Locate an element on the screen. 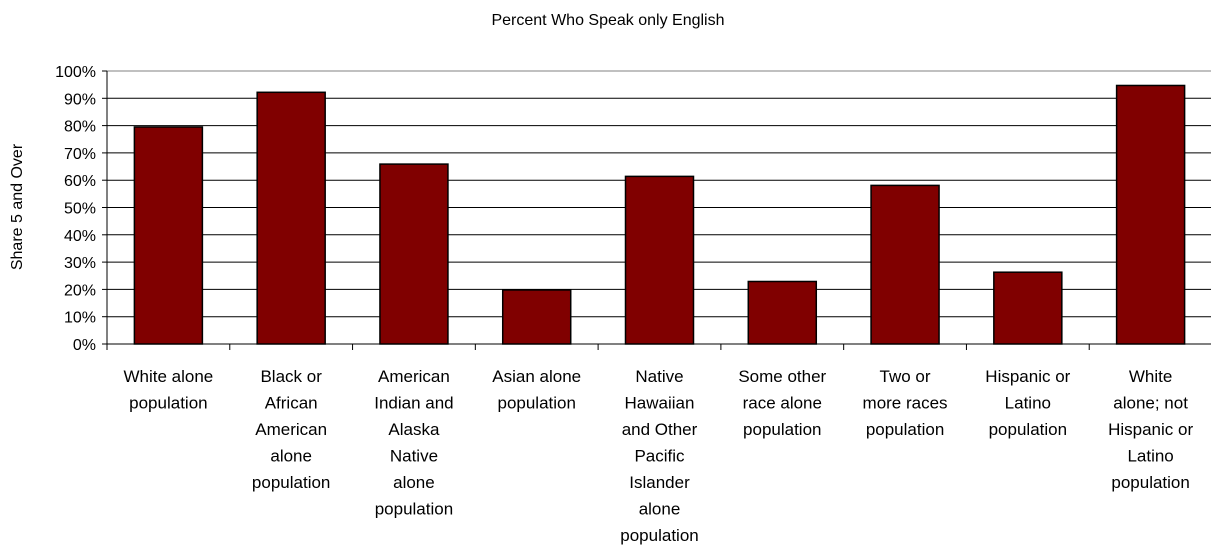  x-category-label: Some other race alone population is located at coordinates (782, 403).